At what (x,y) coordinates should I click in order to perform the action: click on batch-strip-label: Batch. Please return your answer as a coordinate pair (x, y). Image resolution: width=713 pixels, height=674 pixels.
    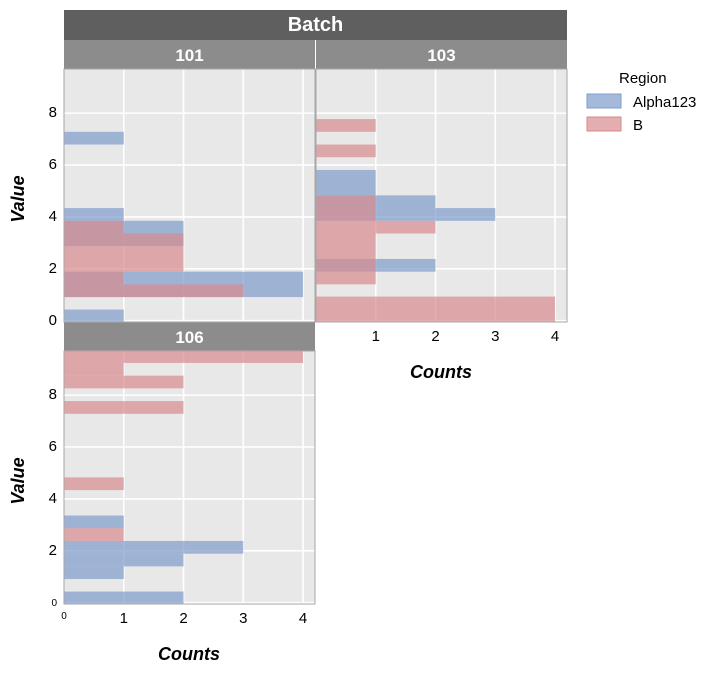
    Looking at the image, I should click on (316, 25).